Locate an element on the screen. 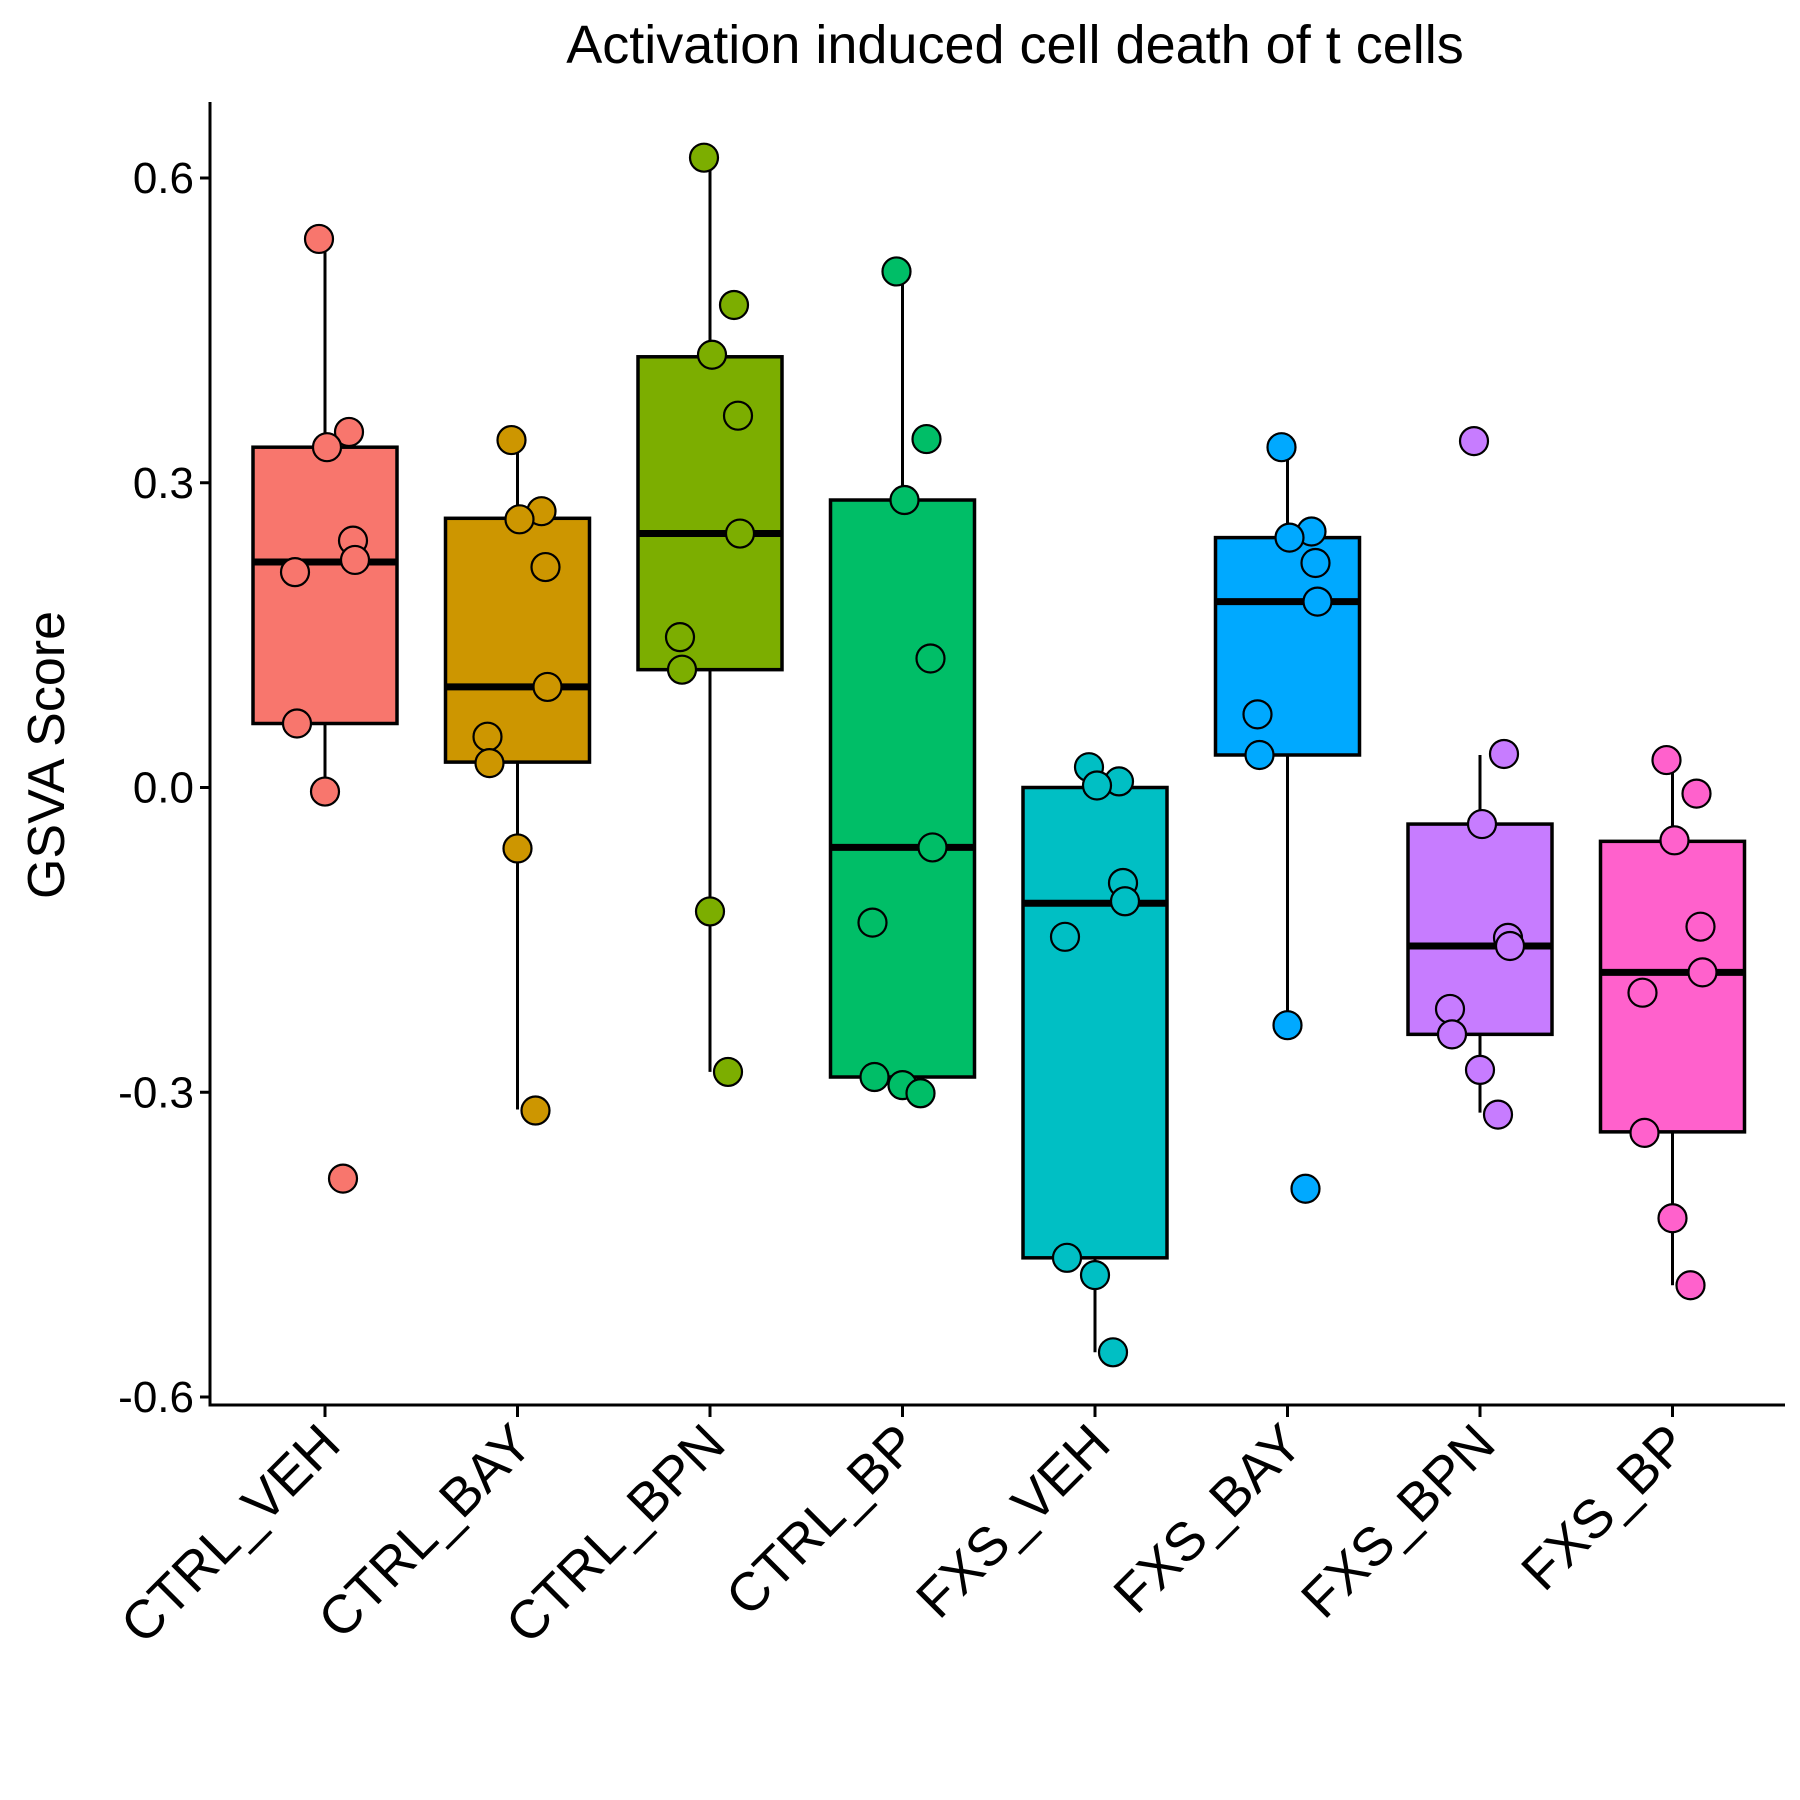 The width and height of the screenshot is (1800, 1800). y-tick-label: 0.0 is located at coordinates (163, 788).